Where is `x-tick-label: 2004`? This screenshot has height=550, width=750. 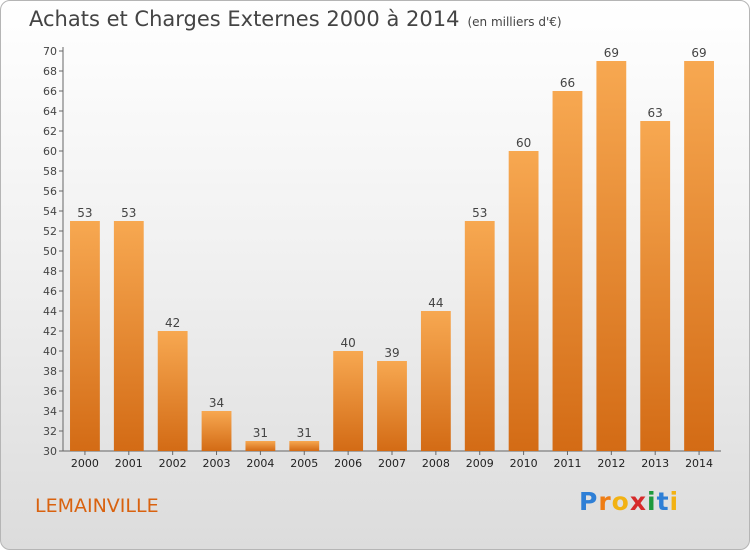
x-tick-label: 2004 is located at coordinates (260, 463).